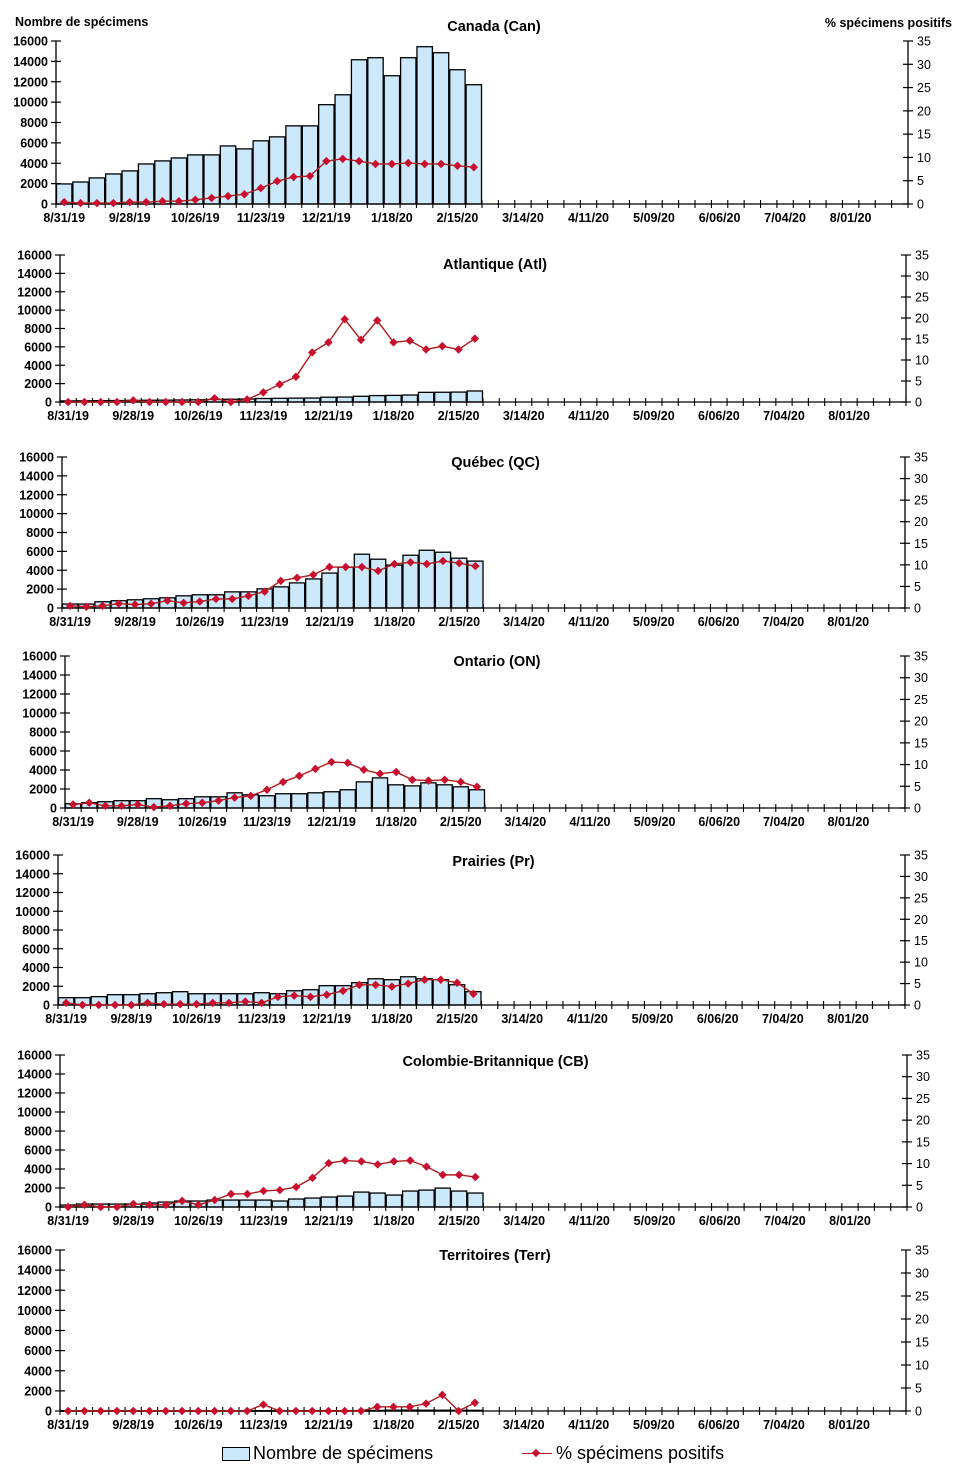  I want to click on x-tick-label: 7/04/20, so click(785, 1221).